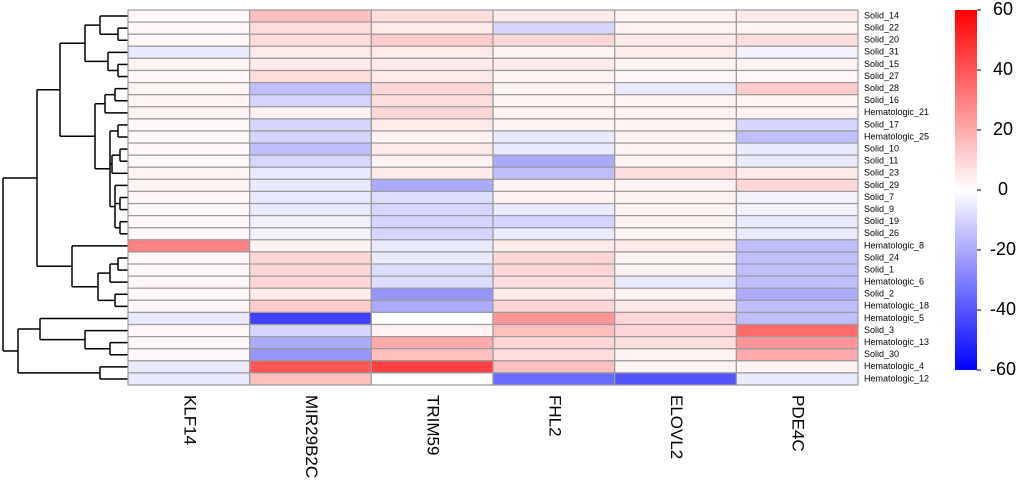  What do you see at coordinates (881, 148) in the screenshot?
I see `row-label: Solid_10` at bounding box center [881, 148].